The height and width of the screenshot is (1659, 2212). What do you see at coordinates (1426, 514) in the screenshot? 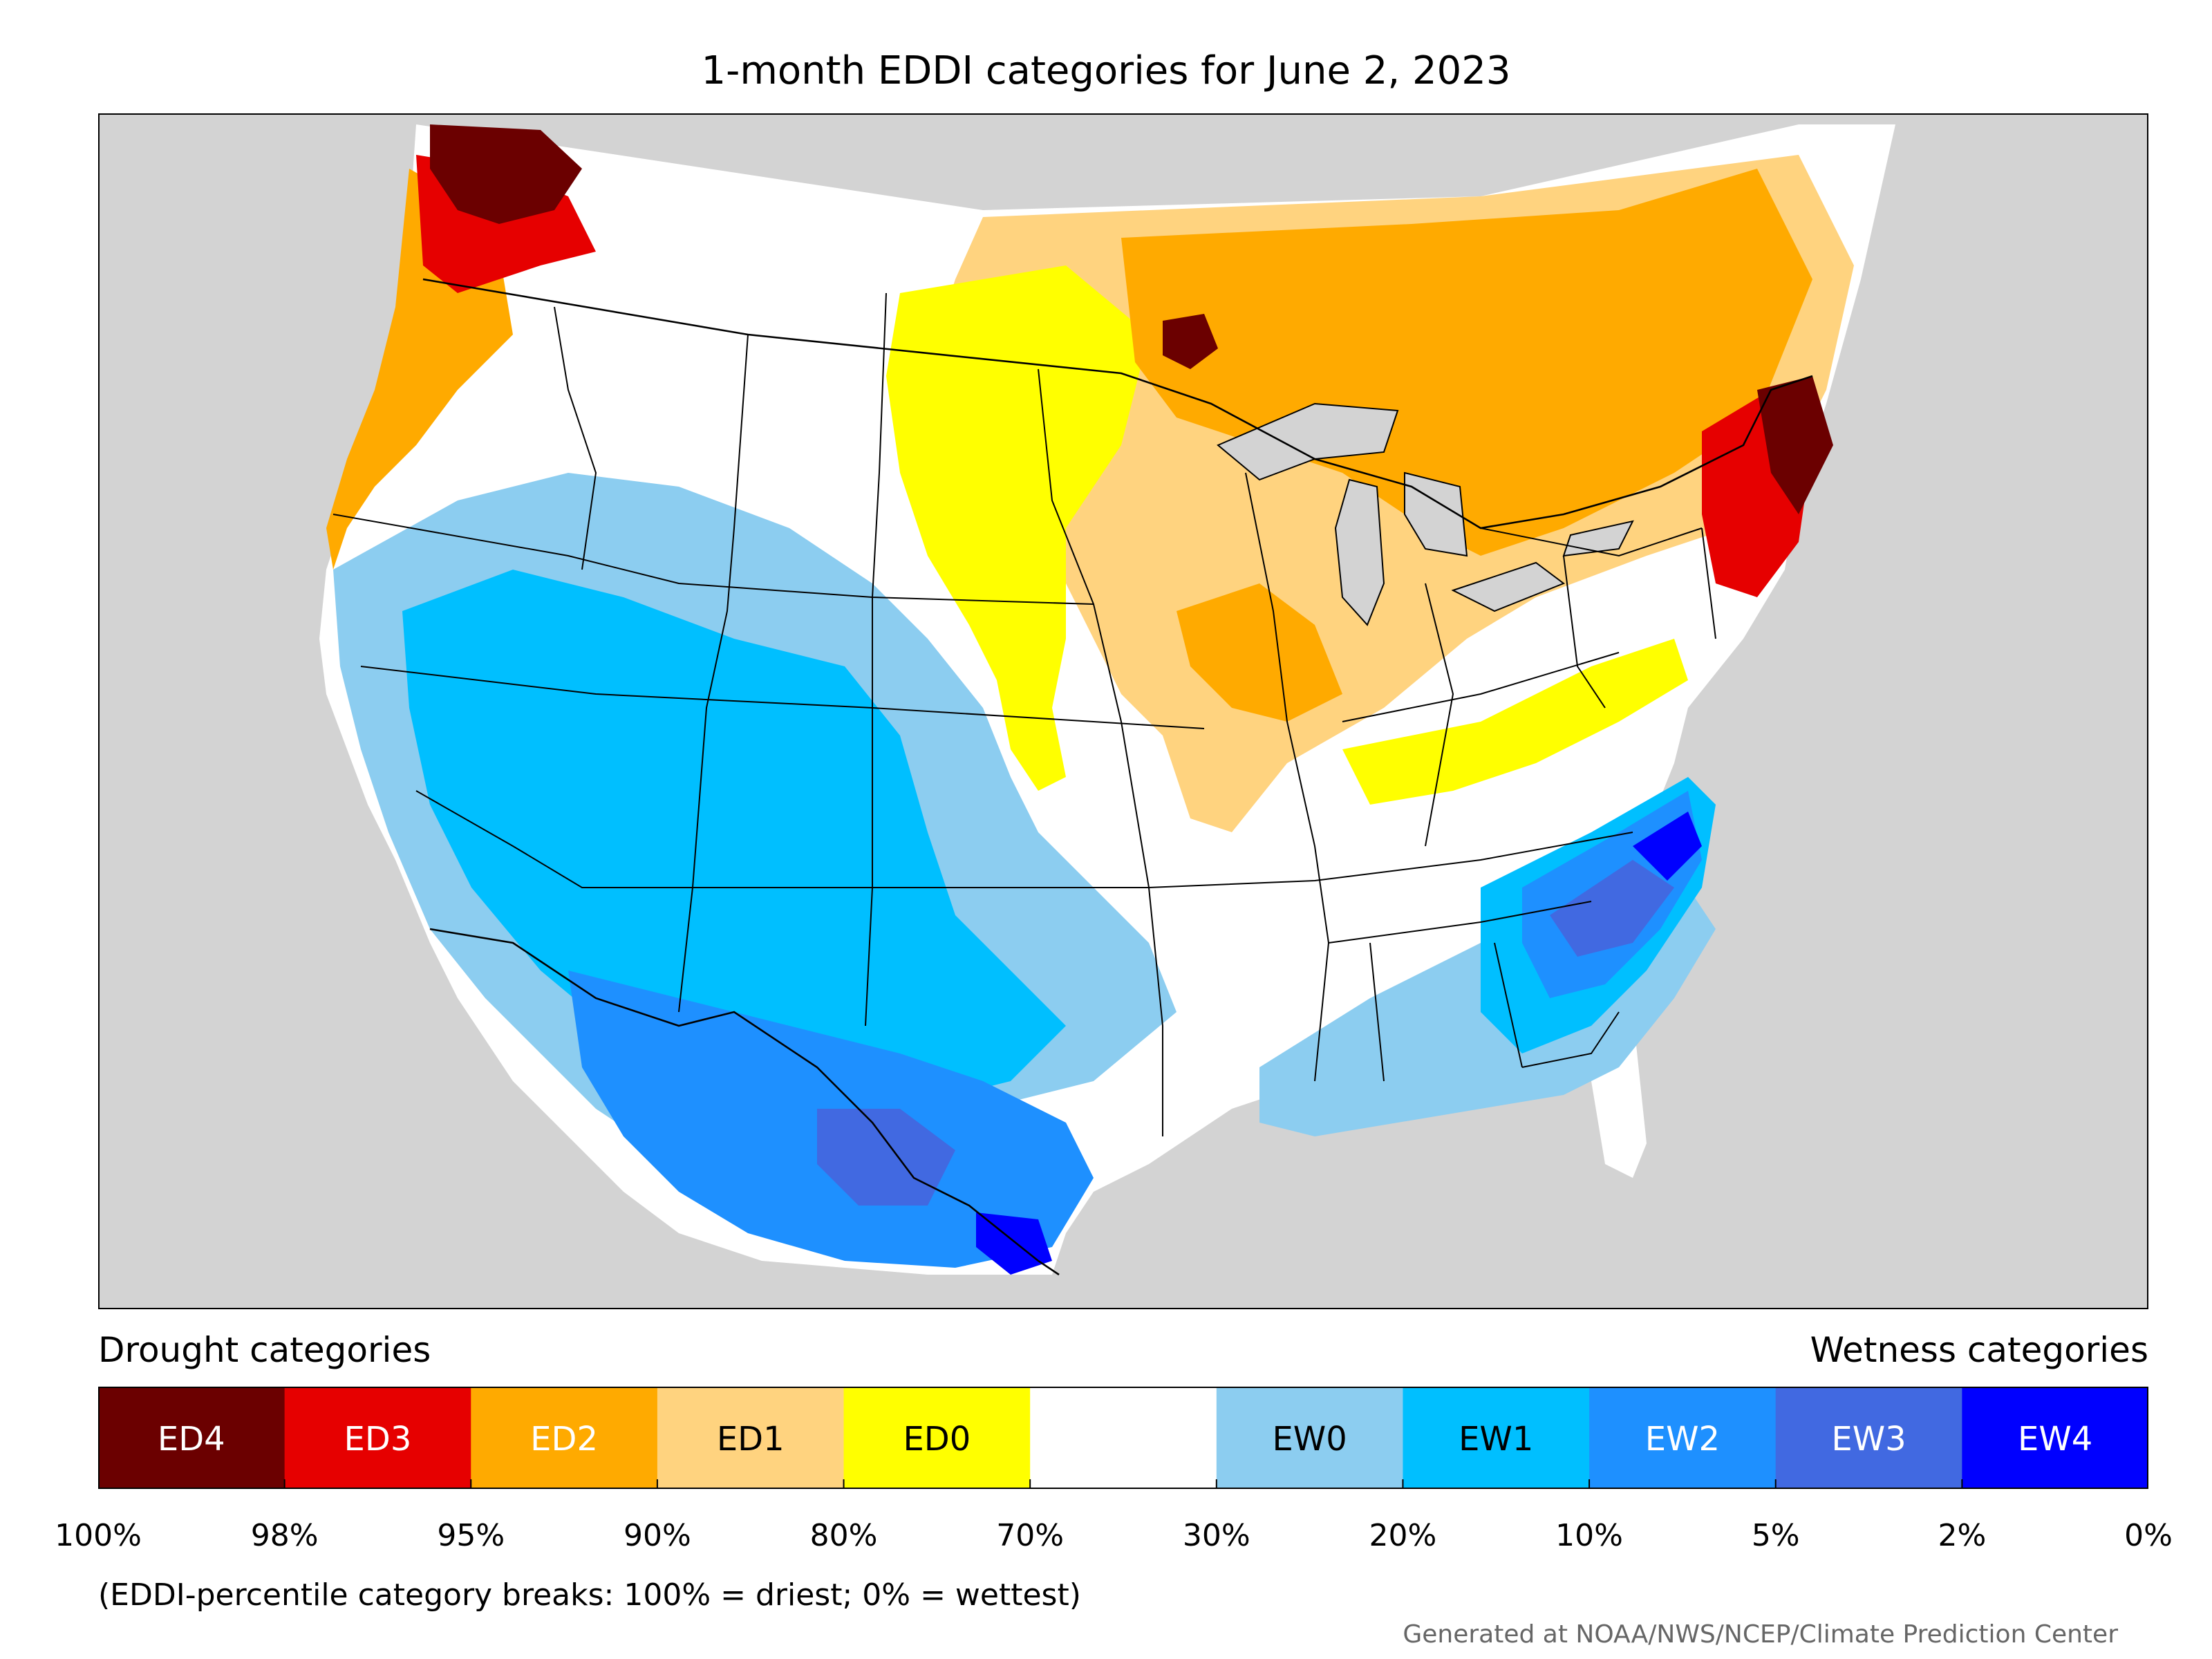
I see `great-lakes` at bounding box center [1426, 514].